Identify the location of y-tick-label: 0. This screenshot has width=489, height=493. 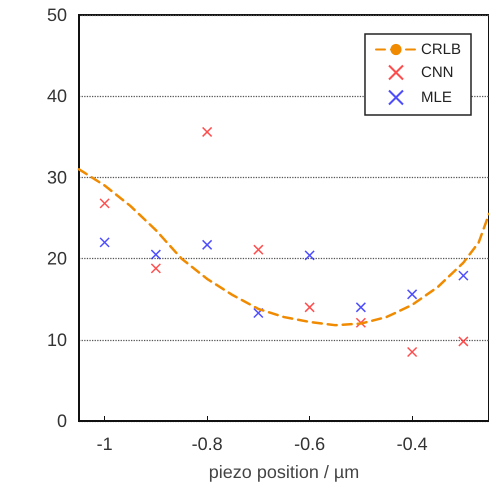
(61, 421).